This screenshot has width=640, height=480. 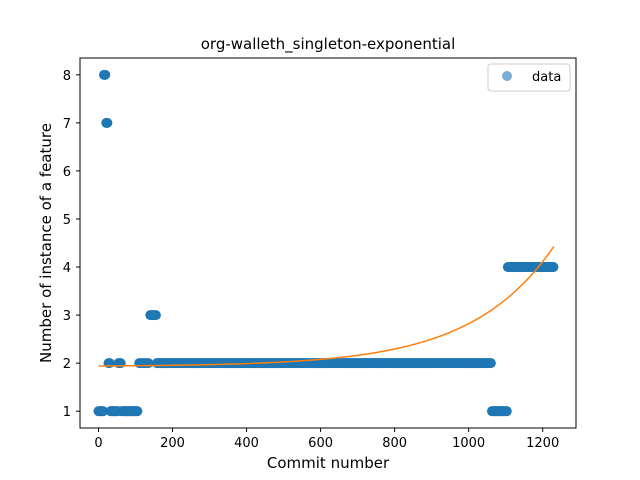 I want to click on y-axis-label: Number of instance of a feature, so click(x=46, y=243).